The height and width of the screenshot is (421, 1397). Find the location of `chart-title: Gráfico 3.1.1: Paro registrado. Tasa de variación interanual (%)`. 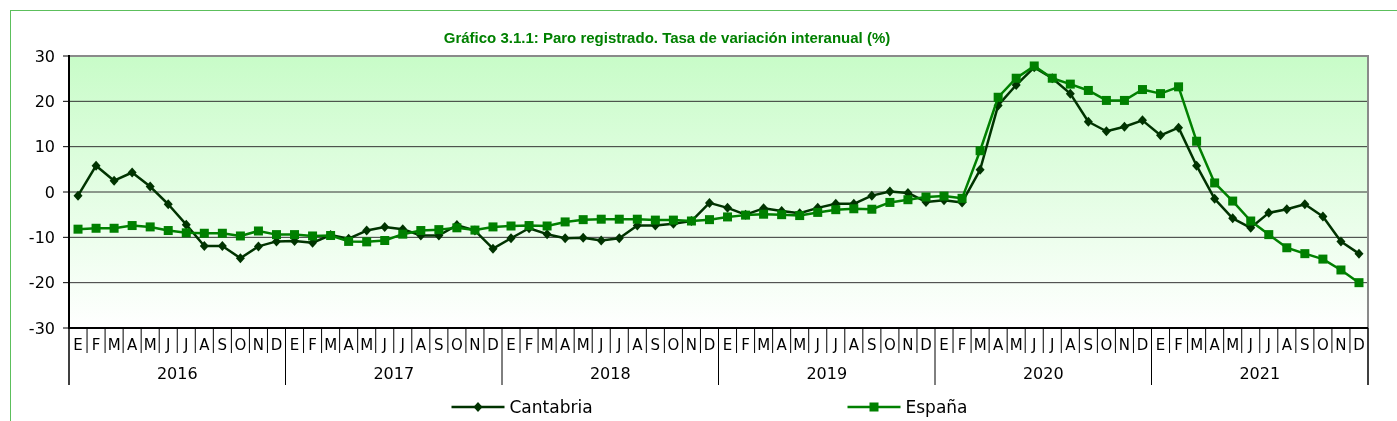

chart-title: Gráfico 3.1.1: Paro registrado. Tasa de variación interanual (%) is located at coordinates (667, 37).